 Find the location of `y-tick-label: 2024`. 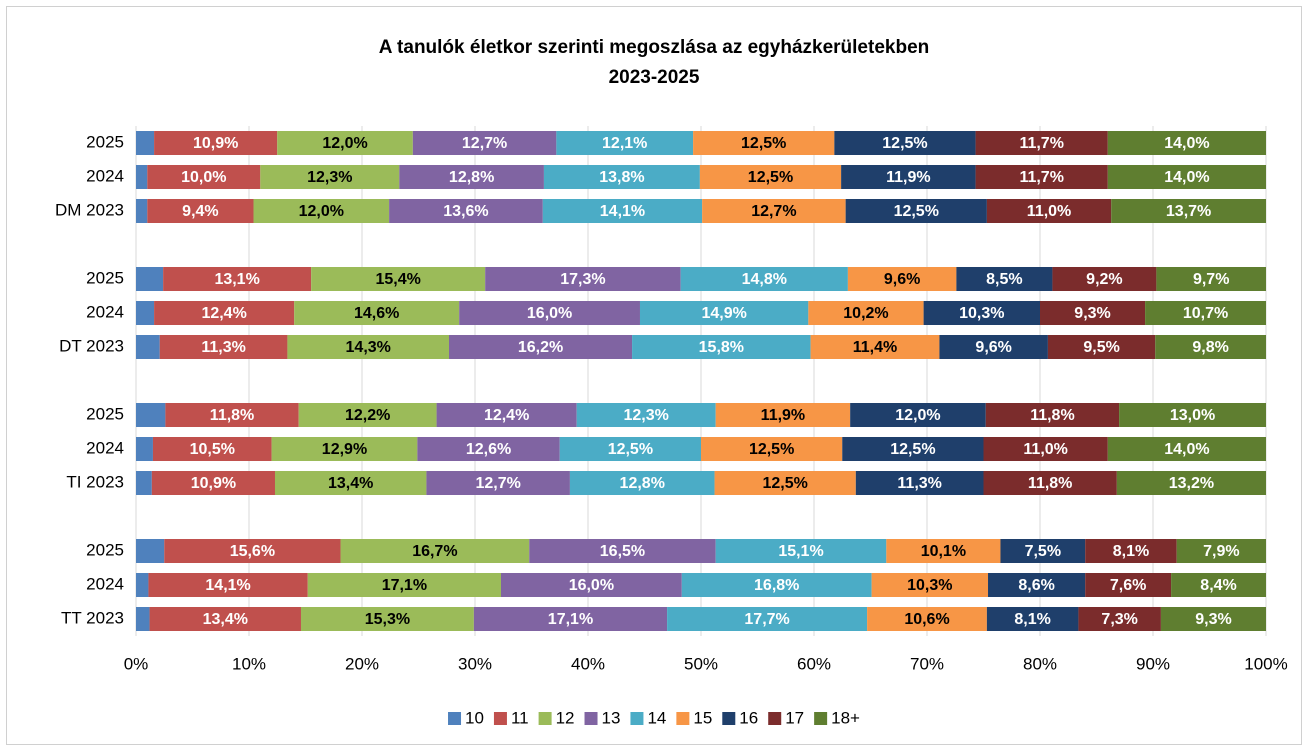

y-tick-label: 2024 is located at coordinates (105, 311).